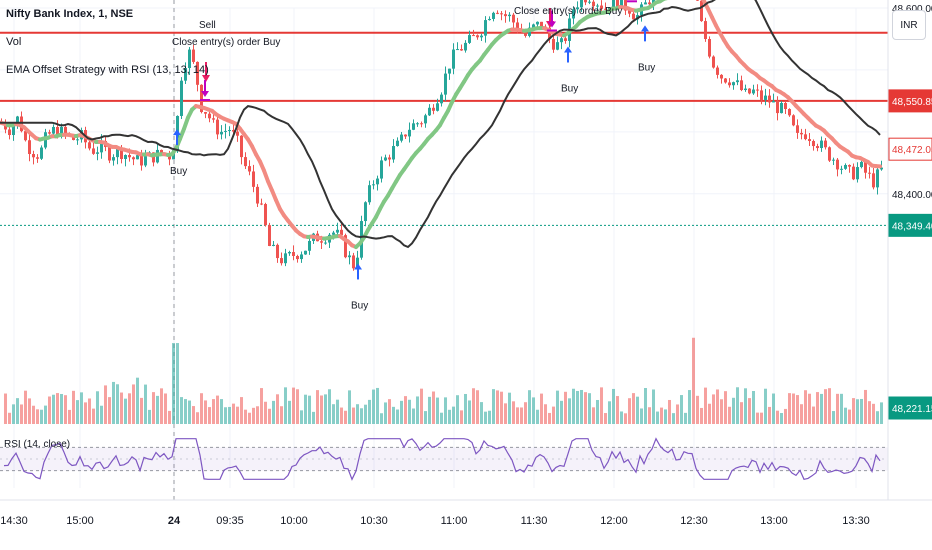 Image resolution: width=932 pixels, height=550 pixels. I want to click on time-tick-label: 10:30, so click(374, 521).